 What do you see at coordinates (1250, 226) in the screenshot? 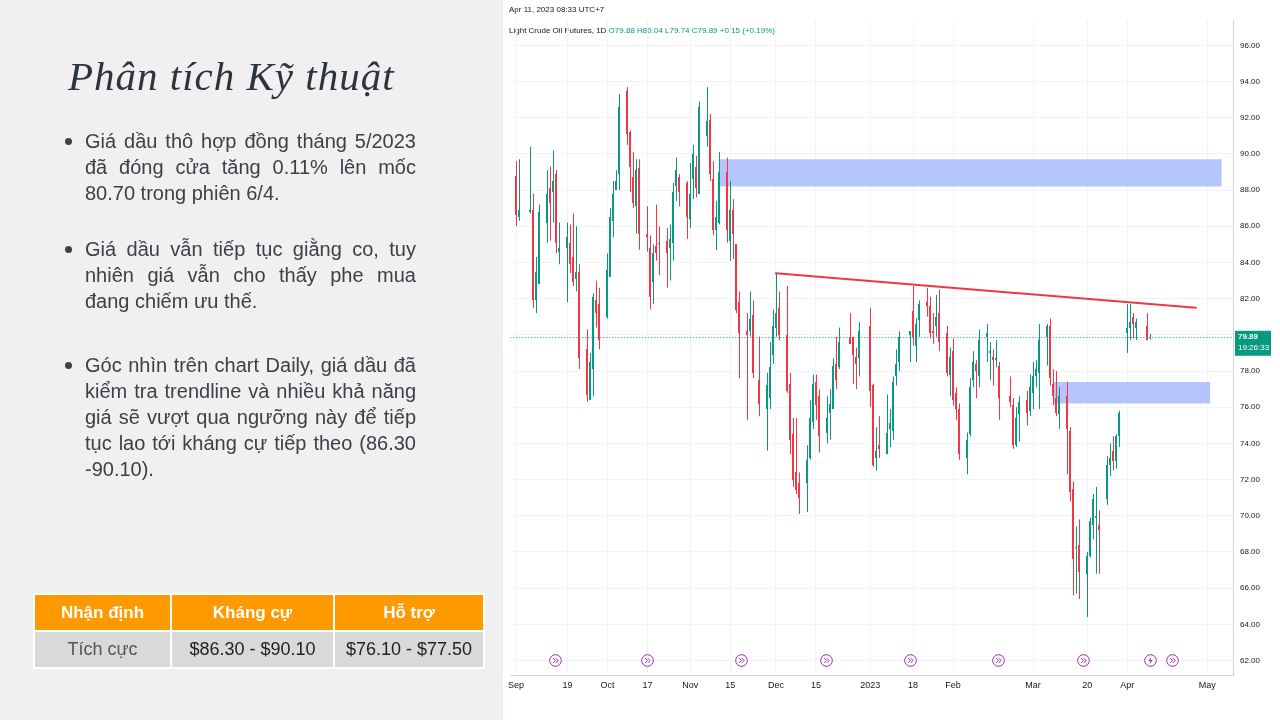
I see `y-tick-label: 86.00` at bounding box center [1250, 226].